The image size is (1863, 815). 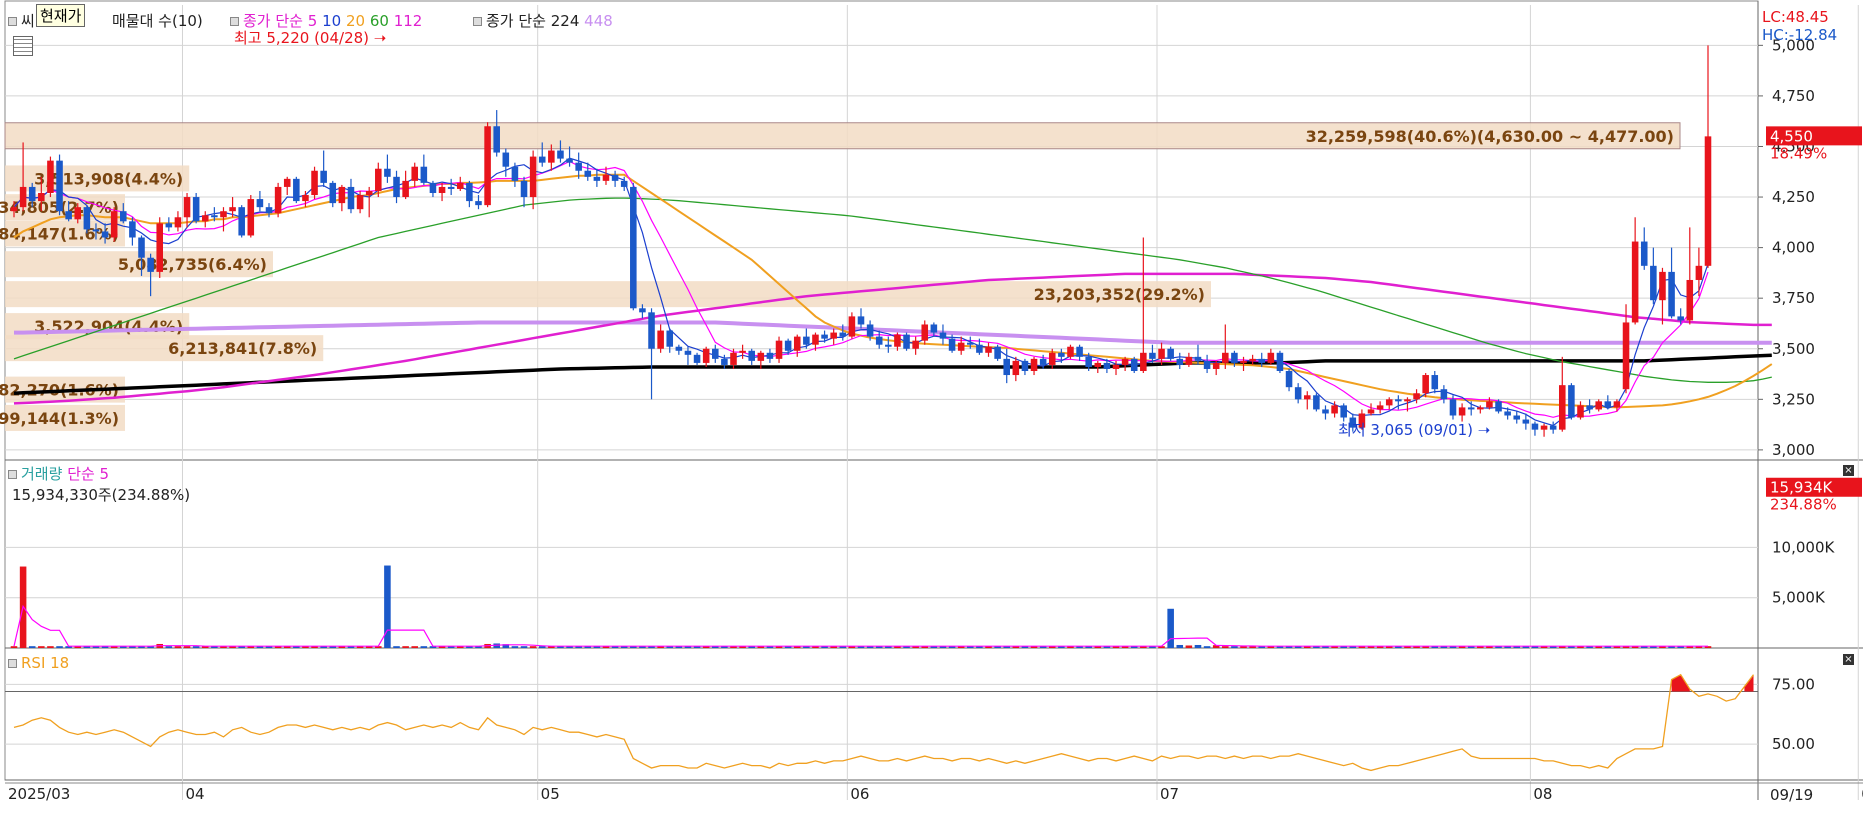 What do you see at coordinates (23, 46) in the screenshot?
I see `table-grid-icon` at bounding box center [23, 46].